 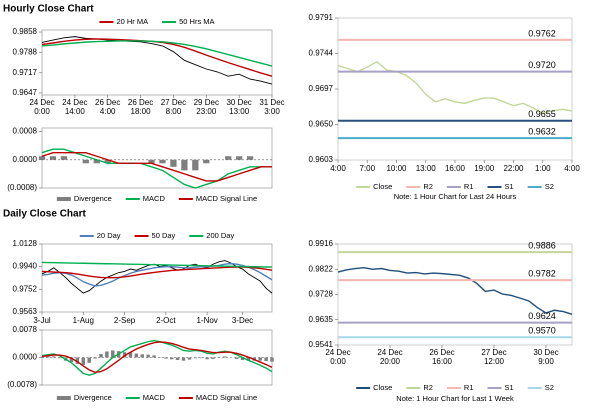 What do you see at coordinates (321, 159) in the screenshot?
I see `y-tick-label: 0.9603` at bounding box center [321, 159].